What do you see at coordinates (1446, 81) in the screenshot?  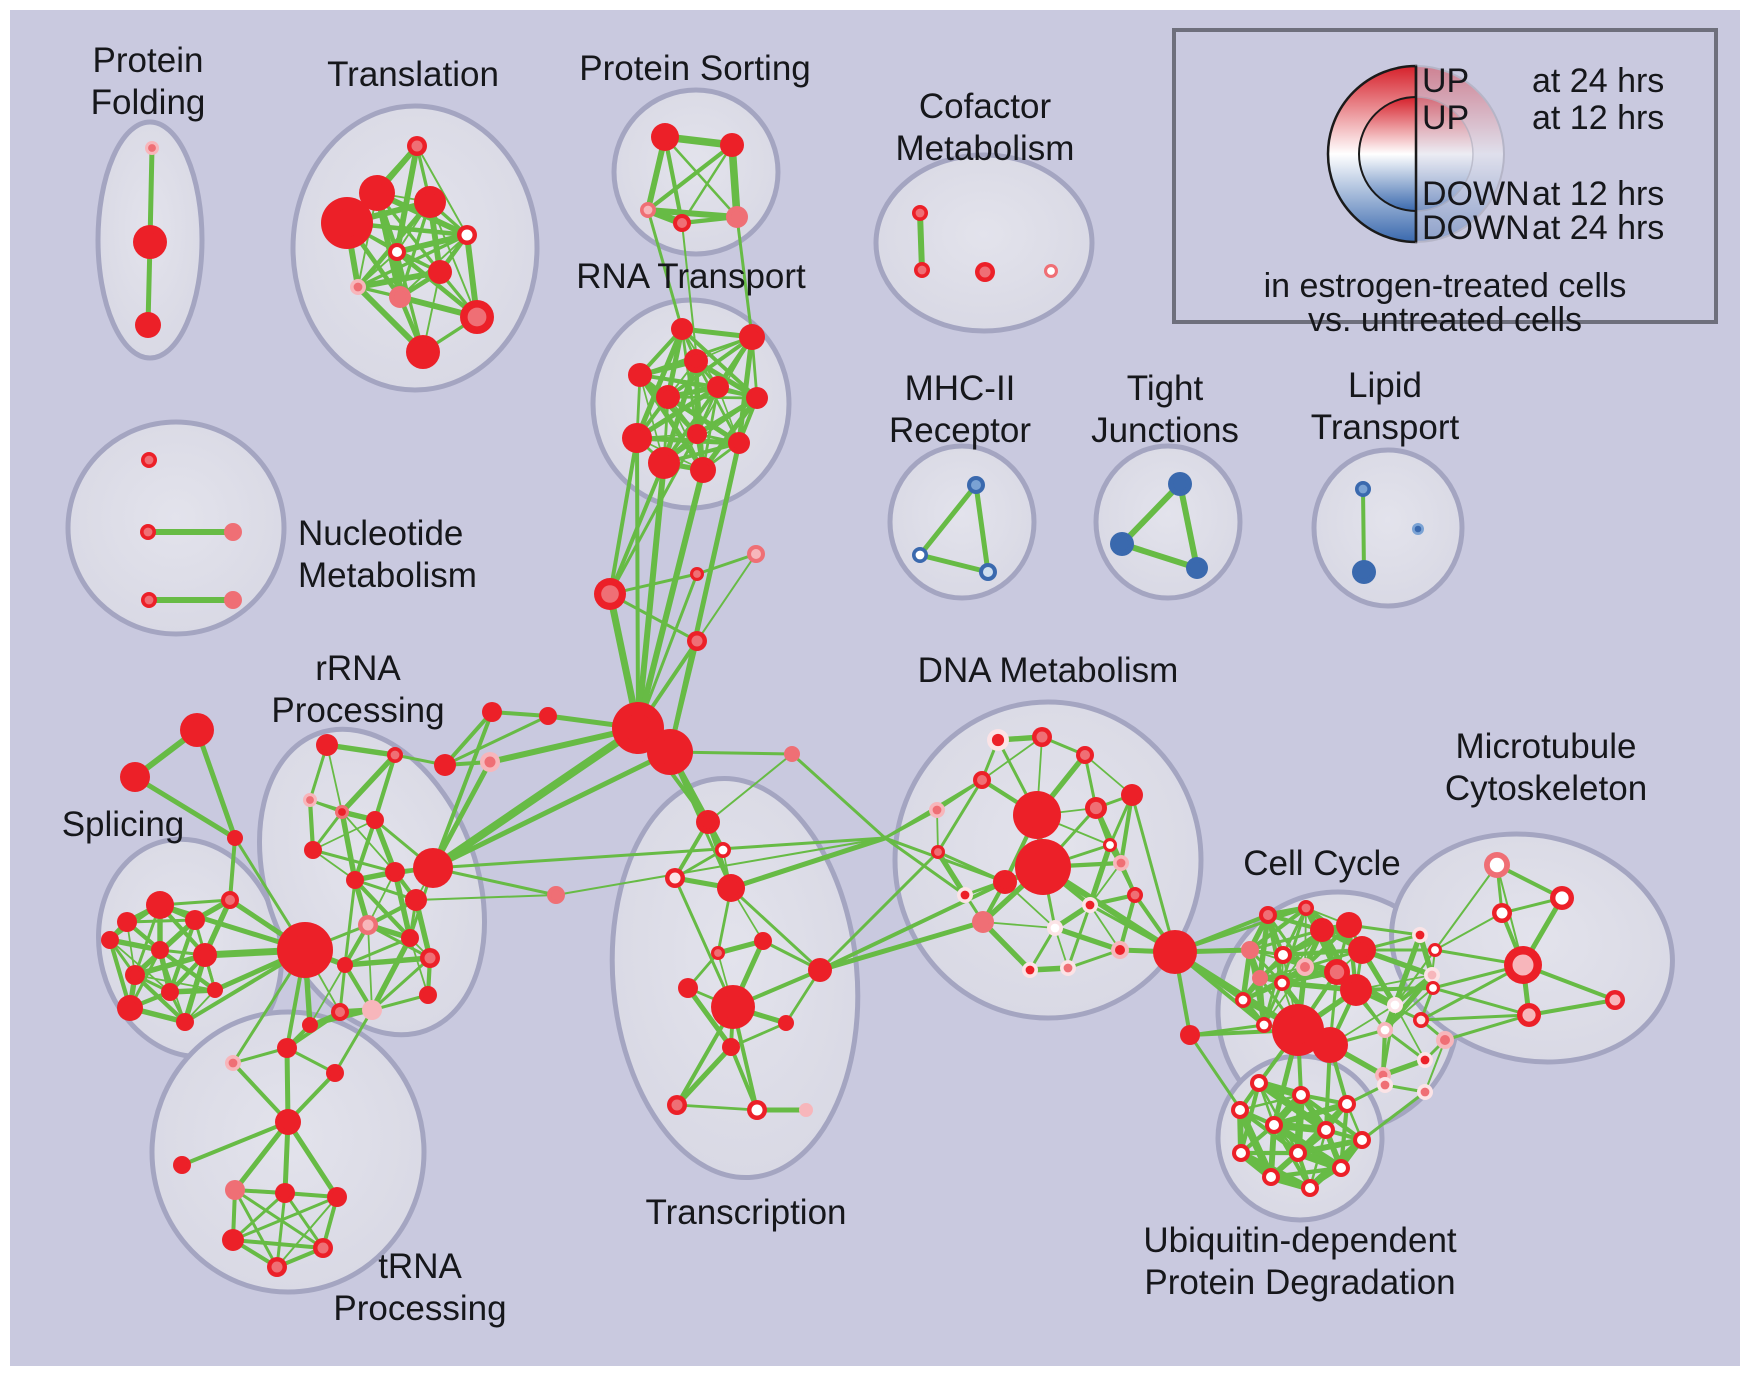 I see `legend-row-up-24-label: UP` at bounding box center [1446, 81].